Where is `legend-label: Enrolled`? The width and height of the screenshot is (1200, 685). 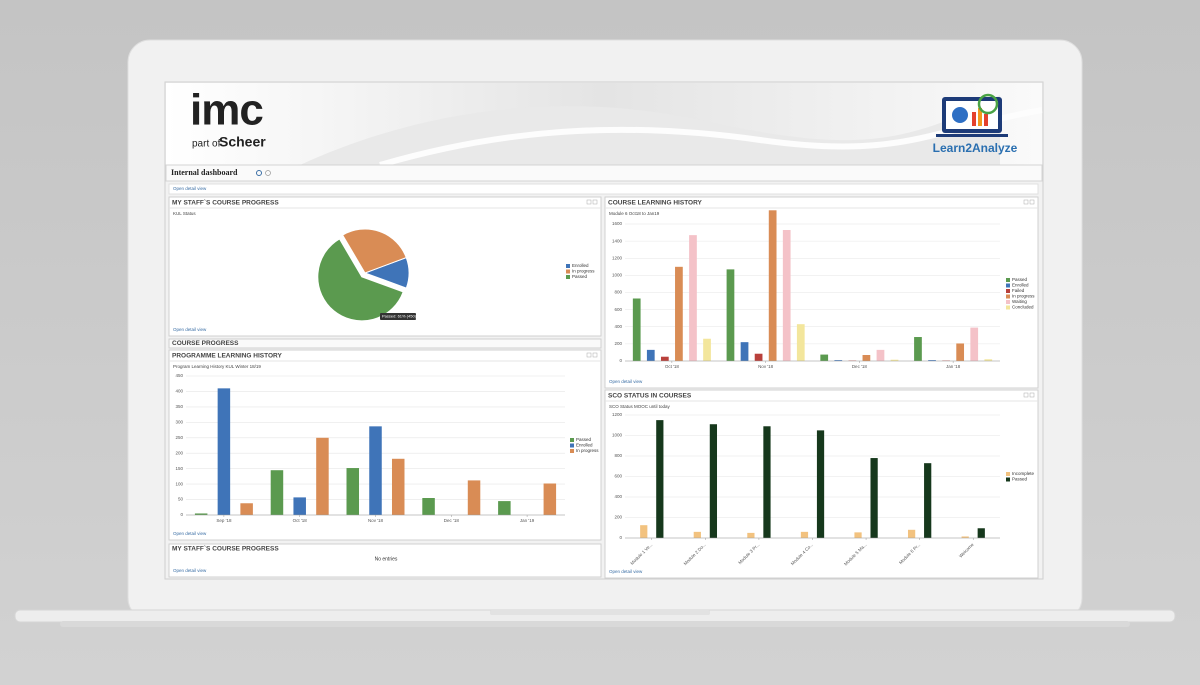 legend-label: Enrolled is located at coordinates (580, 265).